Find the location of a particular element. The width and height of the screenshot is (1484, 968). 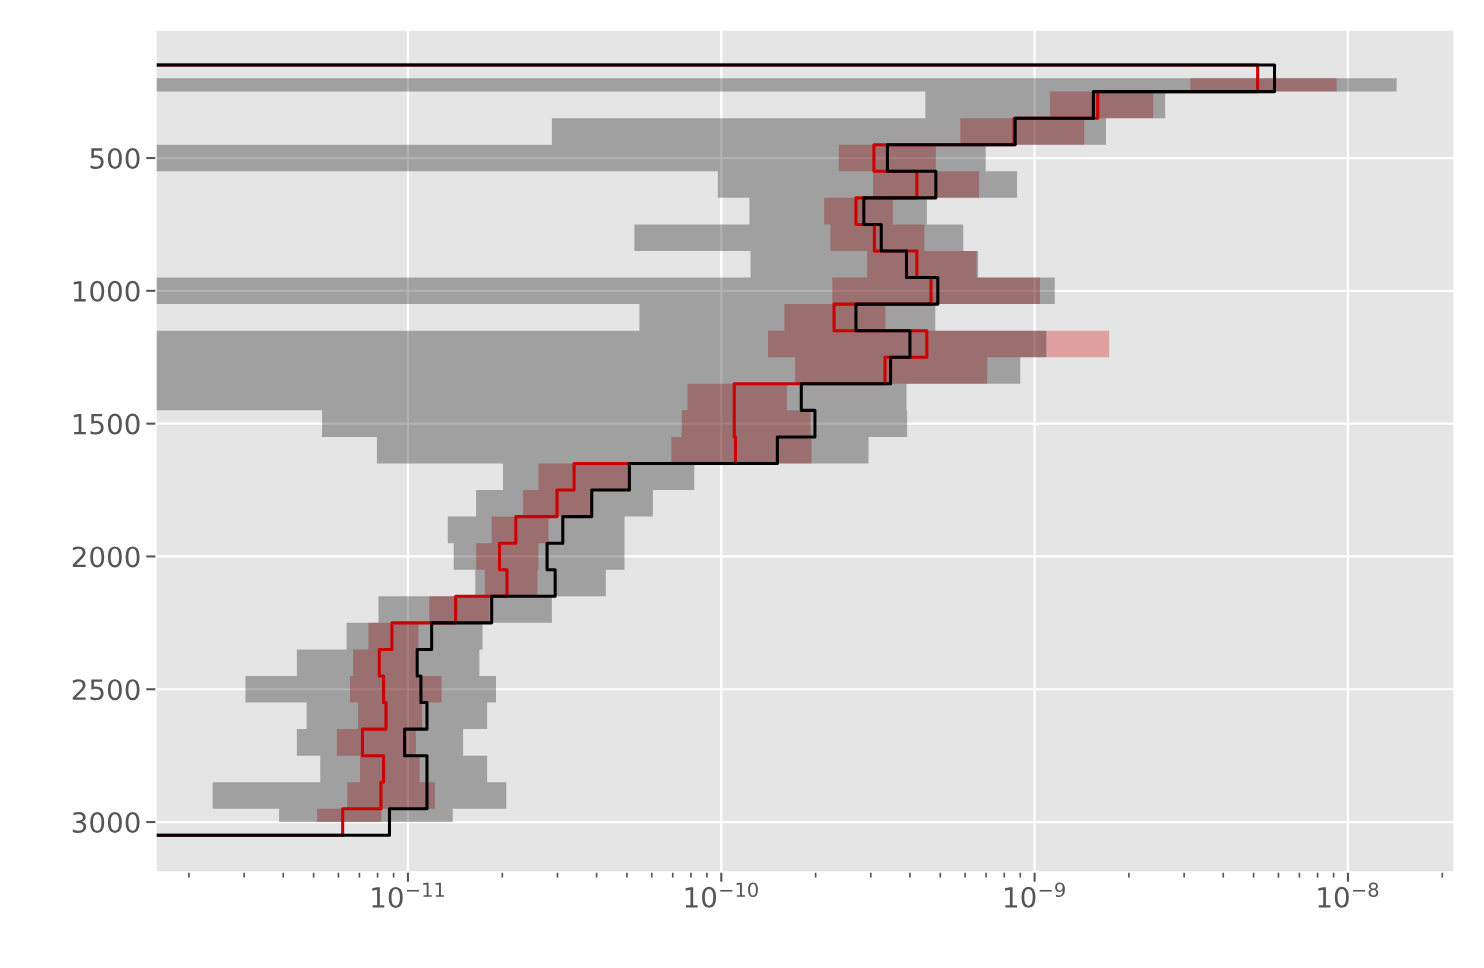

y-tick-label: 1000 is located at coordinates (106, 291).